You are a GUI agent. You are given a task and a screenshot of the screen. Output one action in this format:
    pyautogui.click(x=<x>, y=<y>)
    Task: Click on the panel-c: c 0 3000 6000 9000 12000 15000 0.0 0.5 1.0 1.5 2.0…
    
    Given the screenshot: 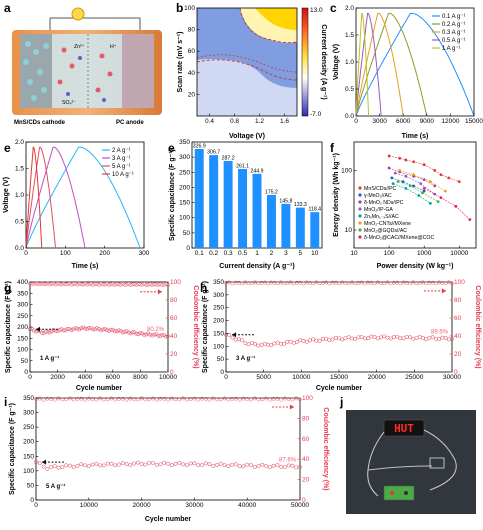 What is the action you would take?
    pyautogui.click(x=406, y=70)
    